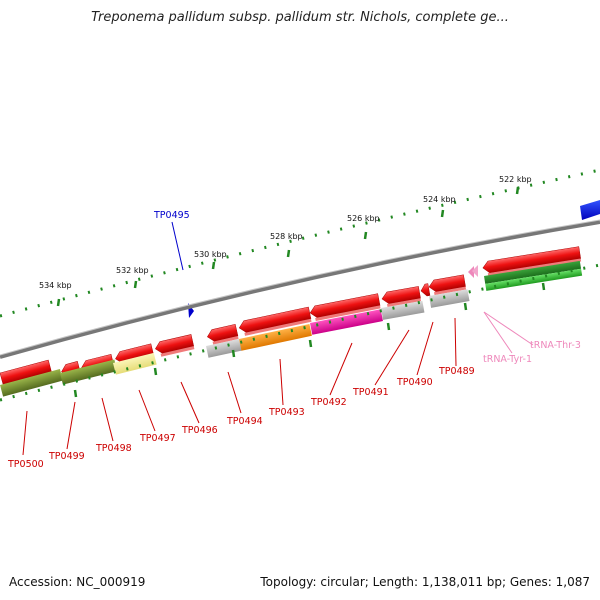 Image resolution: width=600 pixels, height=600 pixels. What do you see at coordinates (177, 246) in the screenshot?
I see `highlight-leader-line` at bounding box center [177, 246].